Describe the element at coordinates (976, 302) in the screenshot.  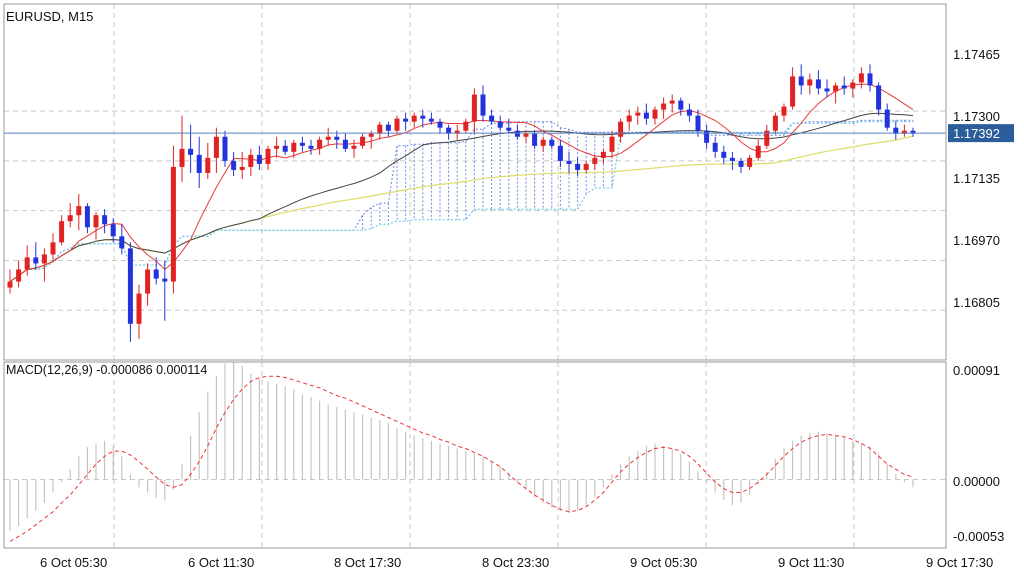
I see `price-tick: 1.16805` at that location.